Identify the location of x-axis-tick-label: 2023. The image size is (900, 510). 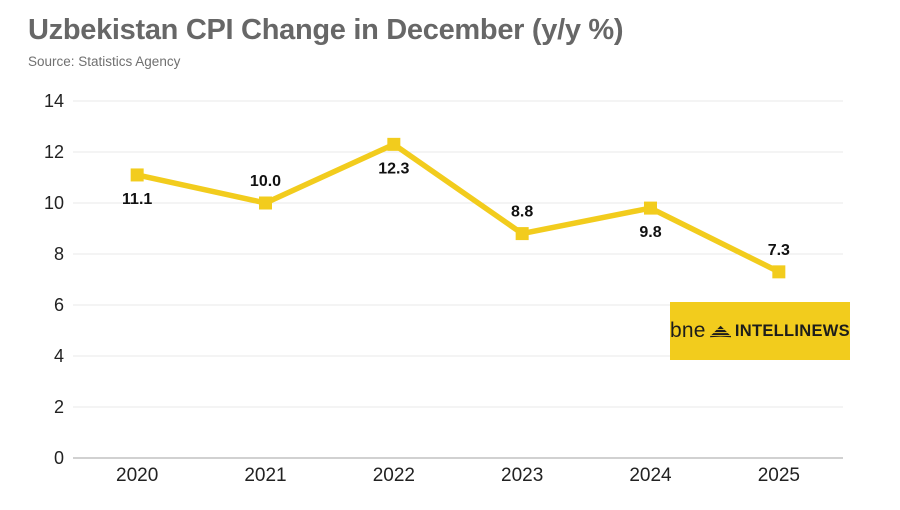
(522, 475).